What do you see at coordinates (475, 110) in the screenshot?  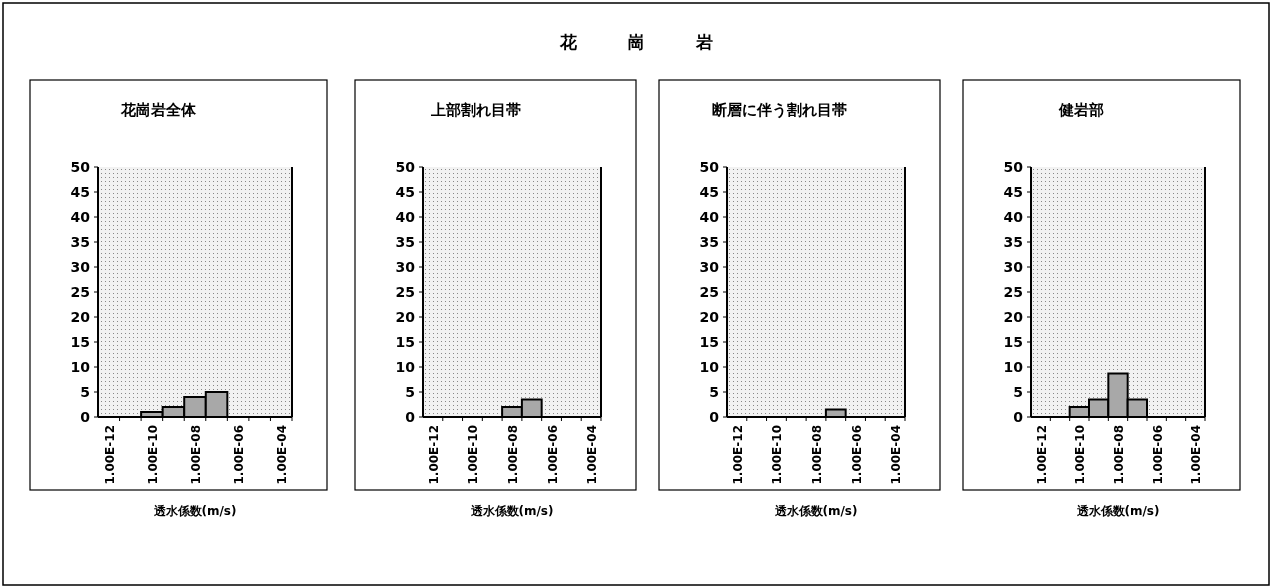 I see `chart-title: 上部割れ目帯` at bounding box center [475, 110].